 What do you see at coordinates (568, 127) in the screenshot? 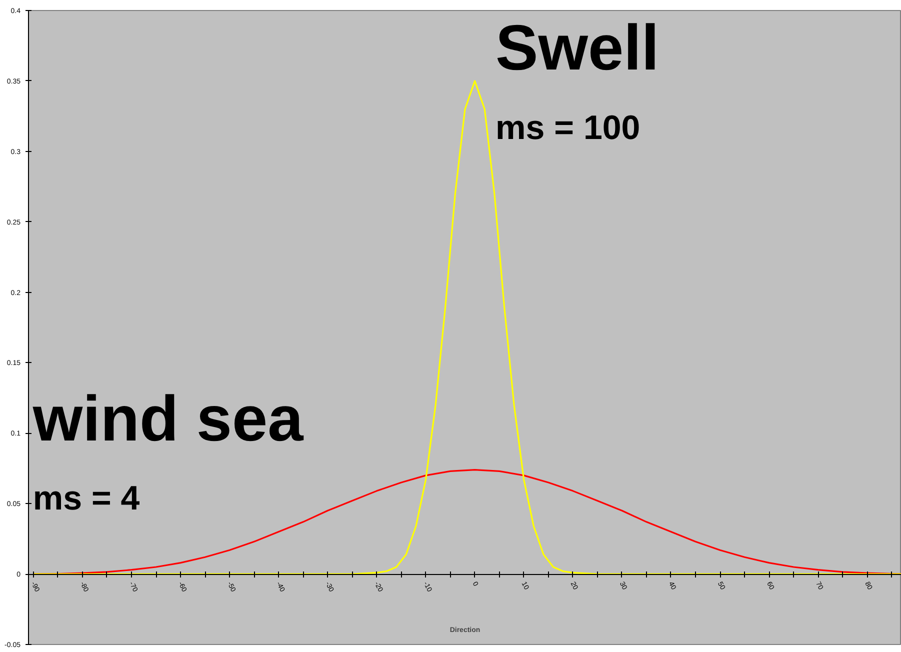
I see `annotation: ms = 100` at bounding box center [568, 127].